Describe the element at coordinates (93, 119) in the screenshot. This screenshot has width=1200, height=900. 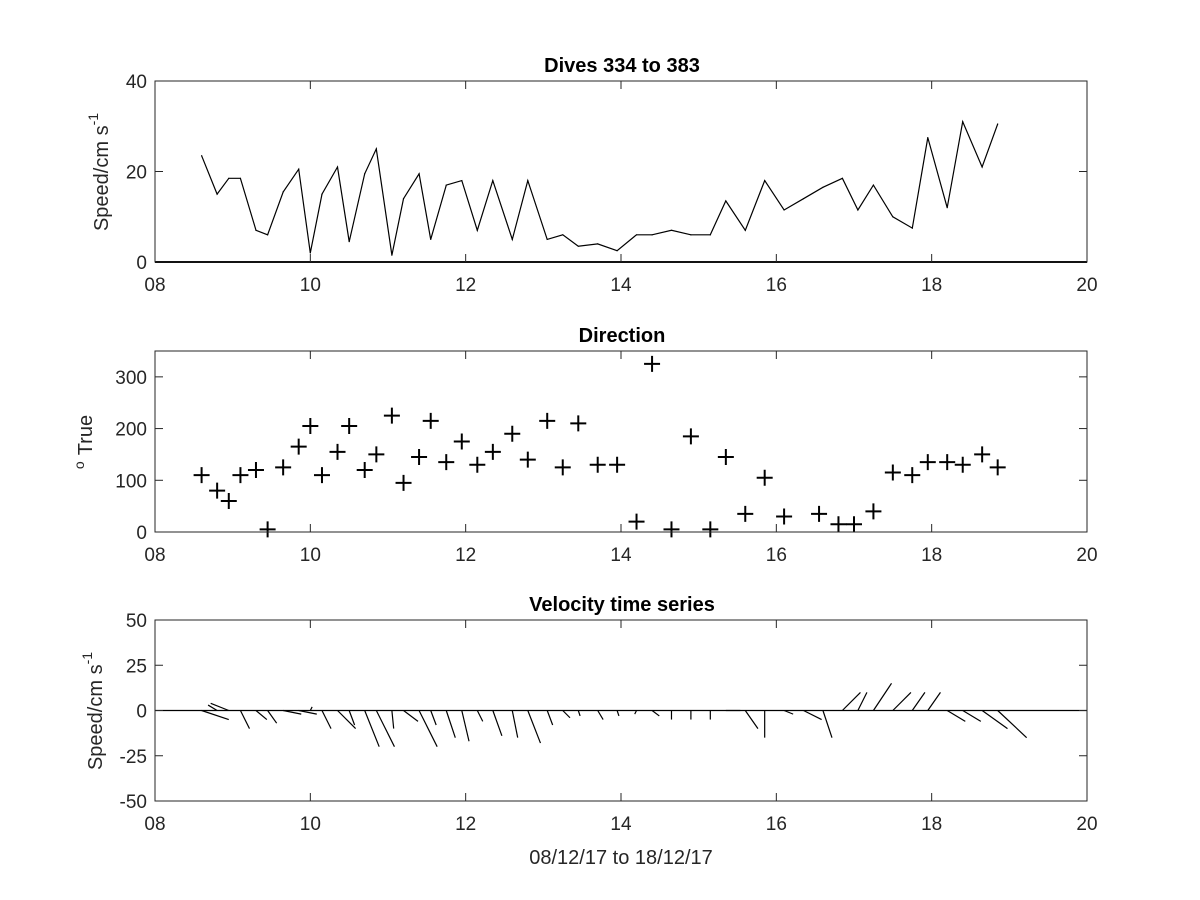
I see `speed-y-axis-label-exponent: -1` at that location.